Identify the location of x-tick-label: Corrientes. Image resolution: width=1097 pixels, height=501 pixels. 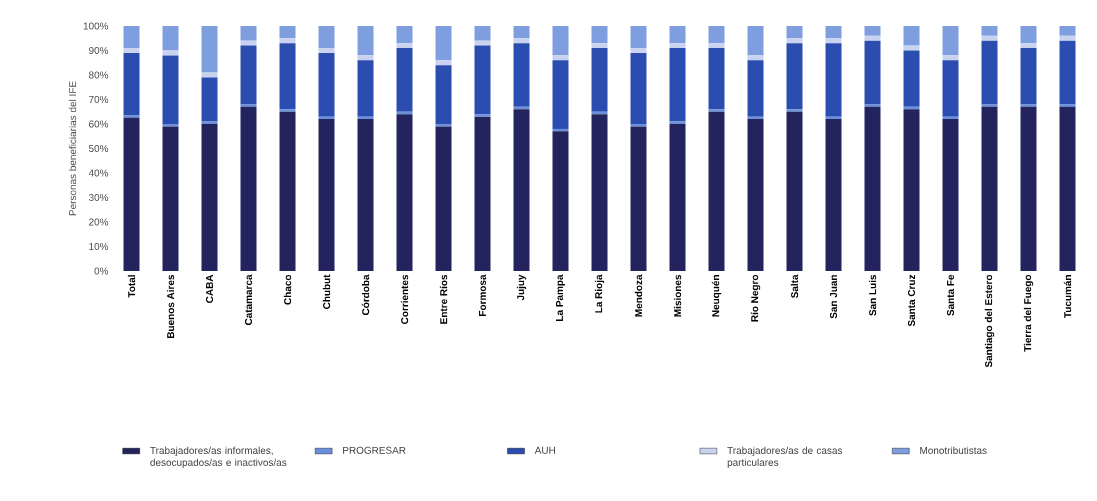
(404, 299).